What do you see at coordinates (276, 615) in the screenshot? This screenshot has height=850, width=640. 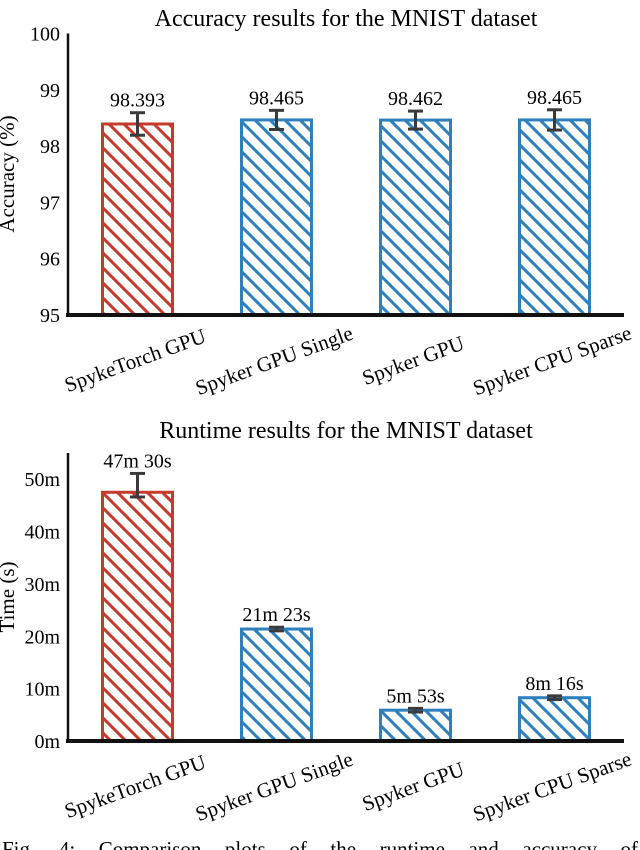 I see `bar-value-label: 21m 23s` at bounding box center [276, 615].